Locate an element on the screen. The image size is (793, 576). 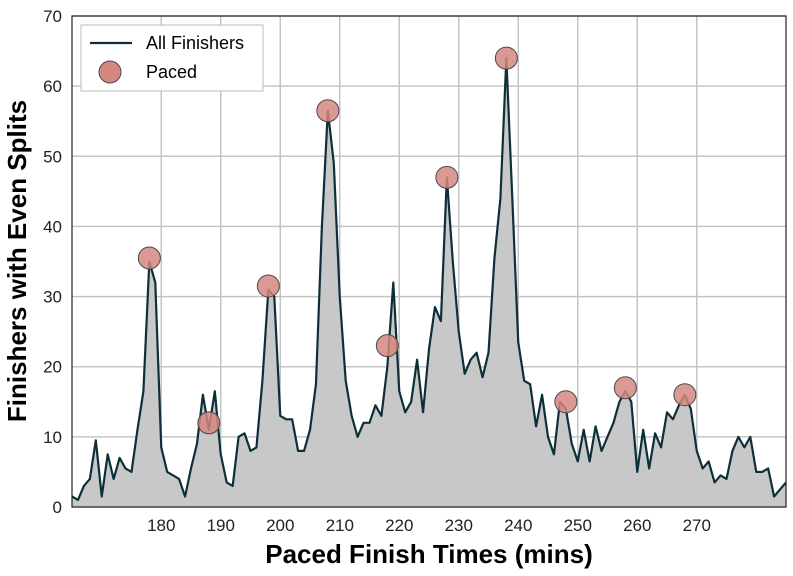
x-tick-label: 180 is located at coordinates (161, 525).